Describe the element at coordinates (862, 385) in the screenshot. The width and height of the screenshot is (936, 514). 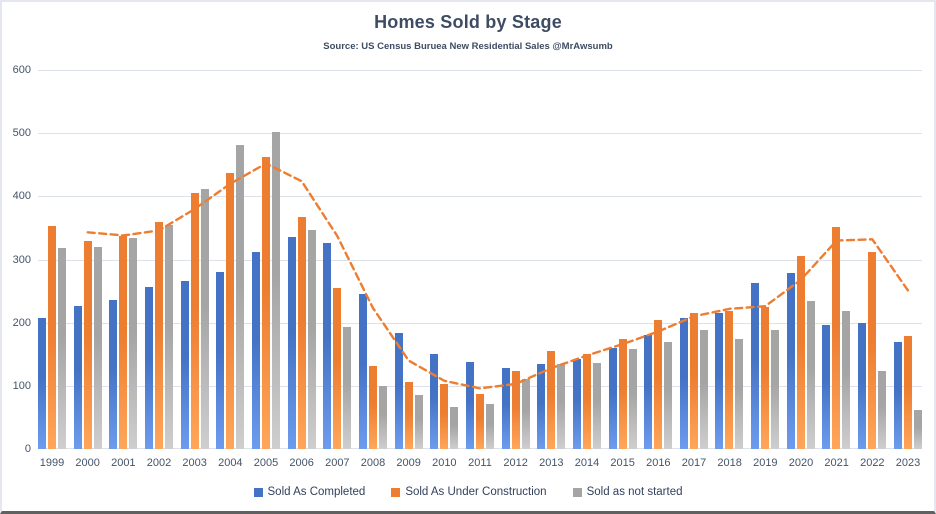
I see `bar-sold-as-completed-2022` at that location.